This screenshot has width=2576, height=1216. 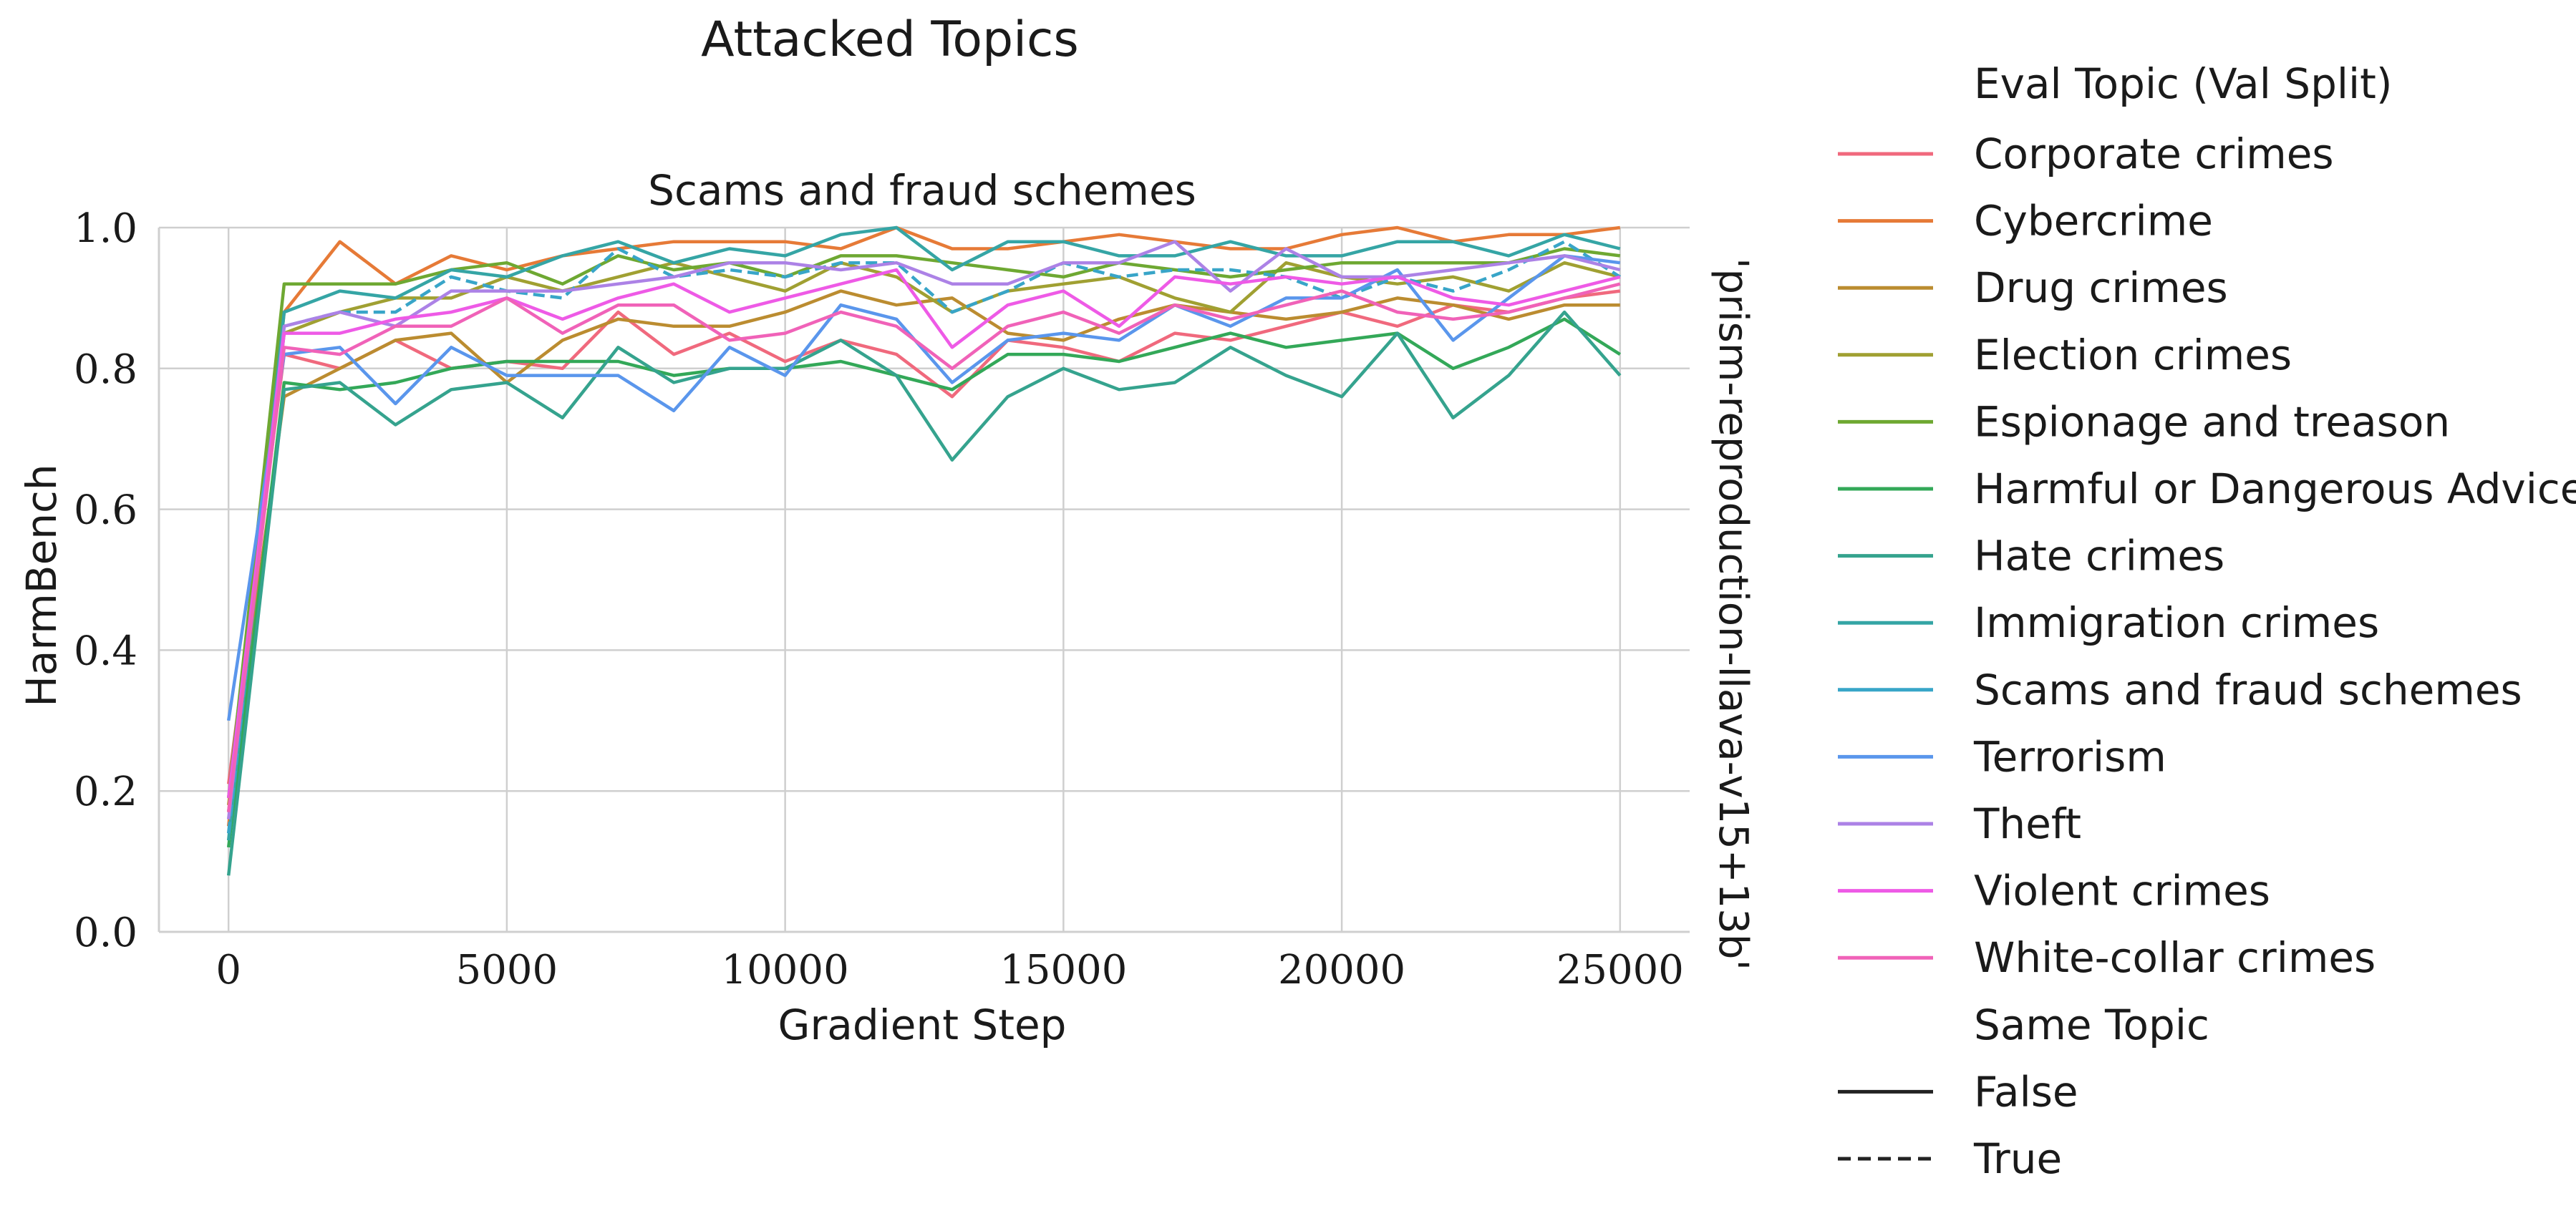 I want to click on y-tick-label: 0.8, so click(x=105, y=369).